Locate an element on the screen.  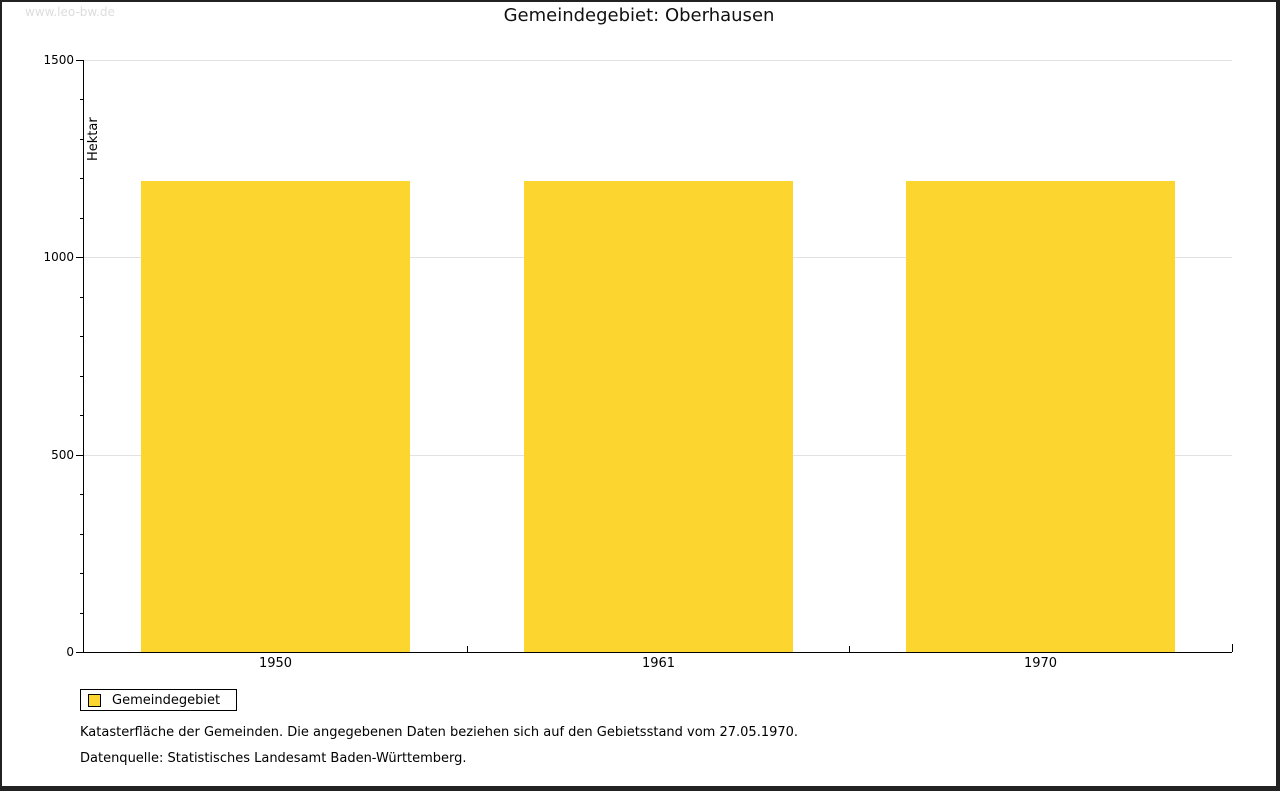
y-axis-label: Hektar is located at coordinates (93, 139).